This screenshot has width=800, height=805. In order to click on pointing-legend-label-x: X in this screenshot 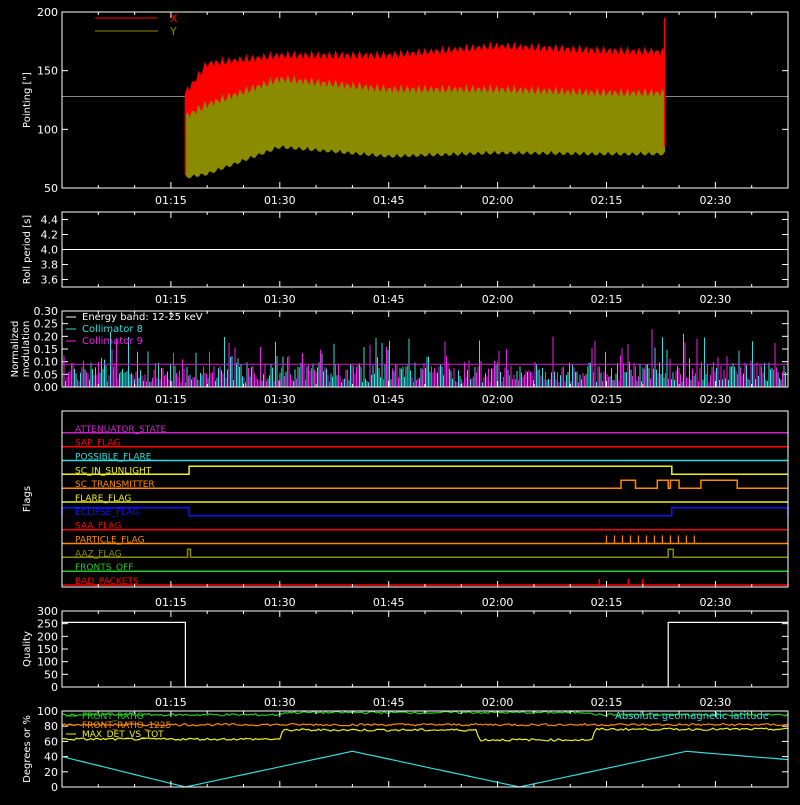, I will do `click(174, 18)`.